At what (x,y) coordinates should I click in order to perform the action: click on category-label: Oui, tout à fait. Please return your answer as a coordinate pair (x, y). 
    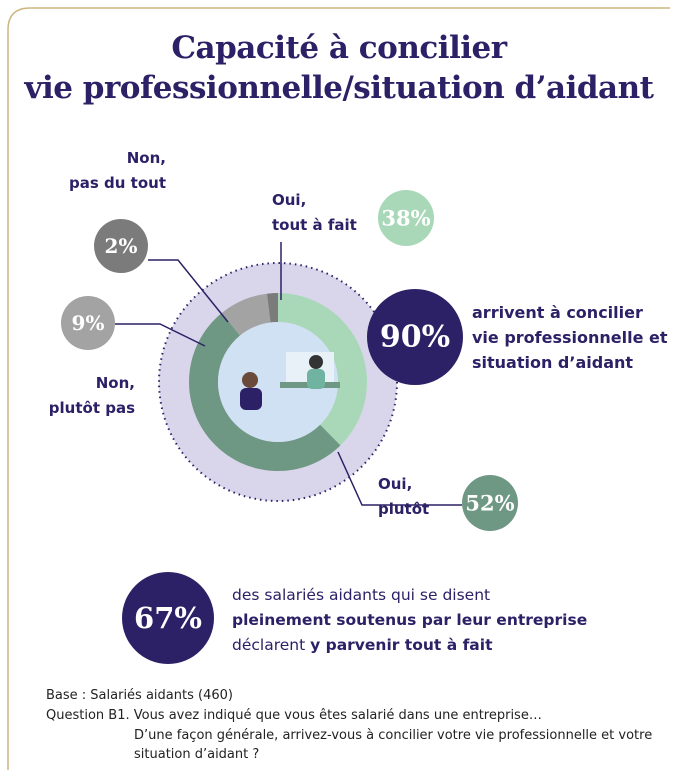
    Looking at the image, I should click on (314, 212).